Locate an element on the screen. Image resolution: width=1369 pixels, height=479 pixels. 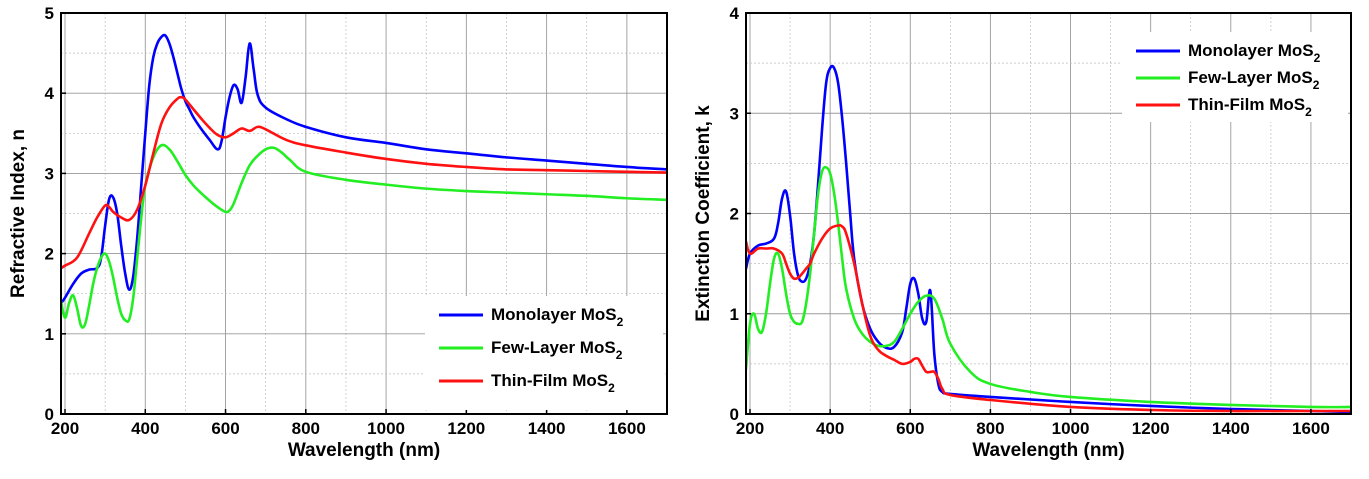
y-axis-title: Extinction Coefficient, k is located at coordinates (703, 213).